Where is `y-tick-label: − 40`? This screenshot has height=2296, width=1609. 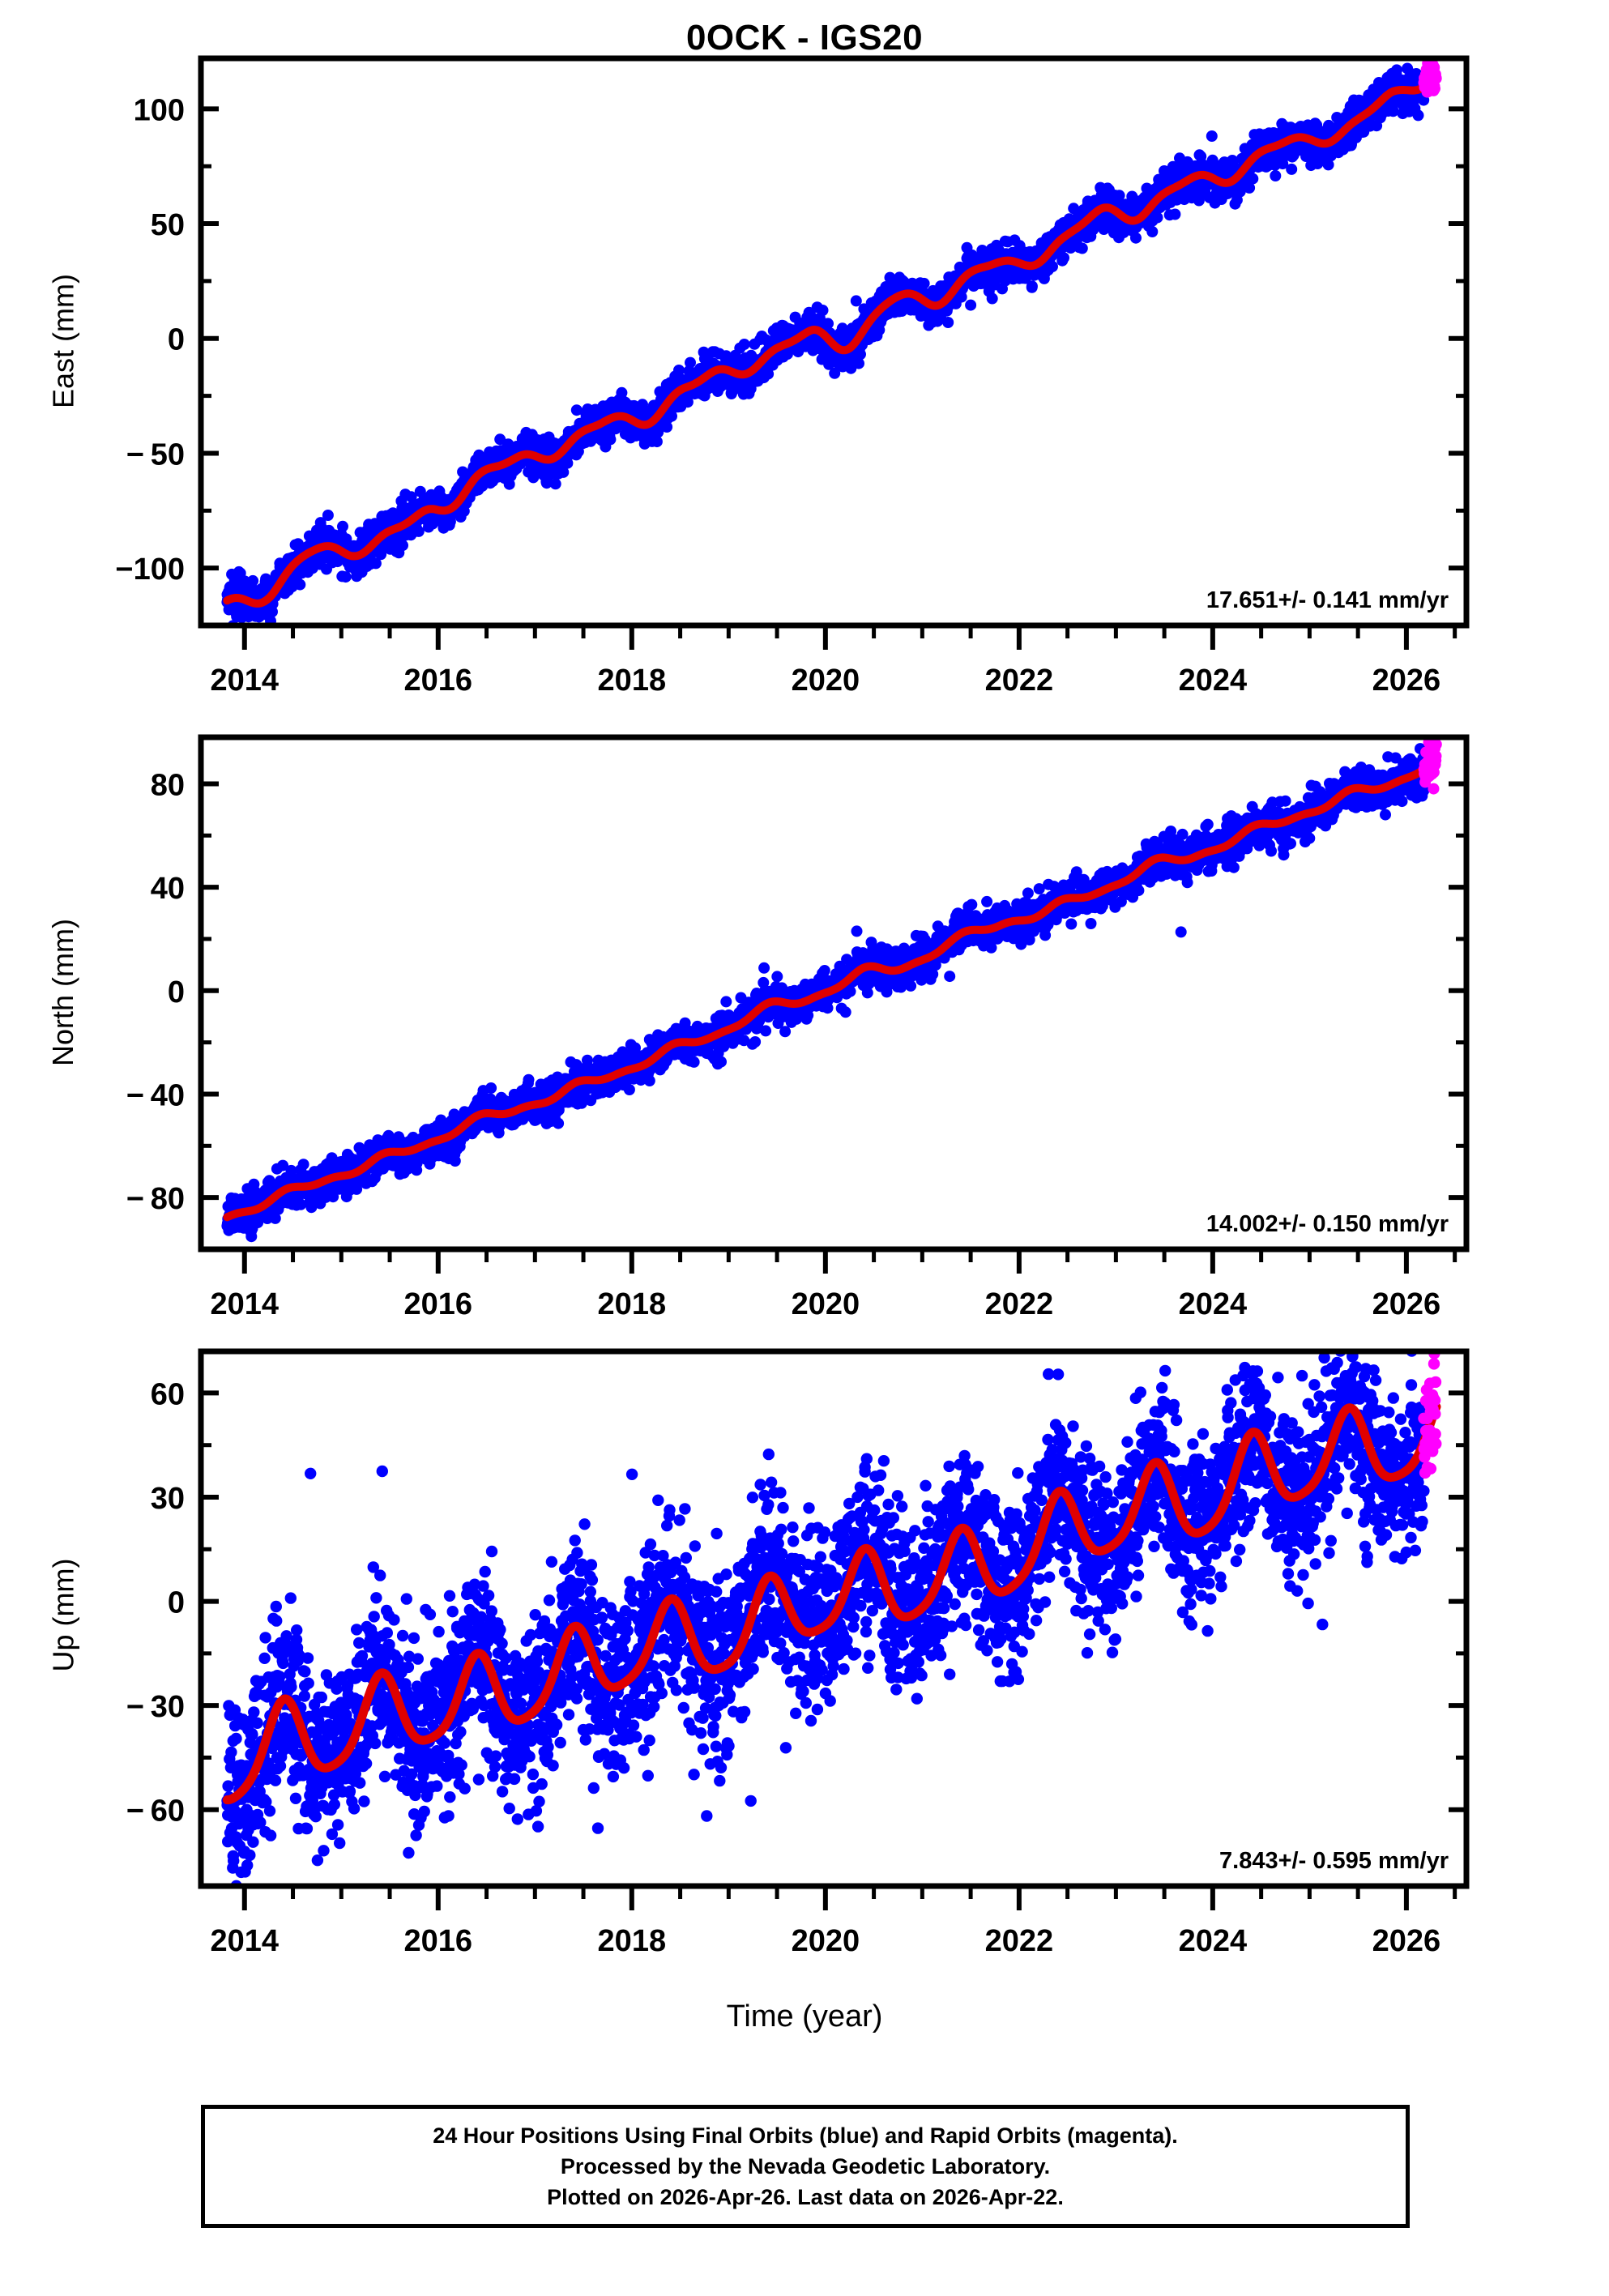 y-tick-label: − 40 is located at coordinates (155, 1095).